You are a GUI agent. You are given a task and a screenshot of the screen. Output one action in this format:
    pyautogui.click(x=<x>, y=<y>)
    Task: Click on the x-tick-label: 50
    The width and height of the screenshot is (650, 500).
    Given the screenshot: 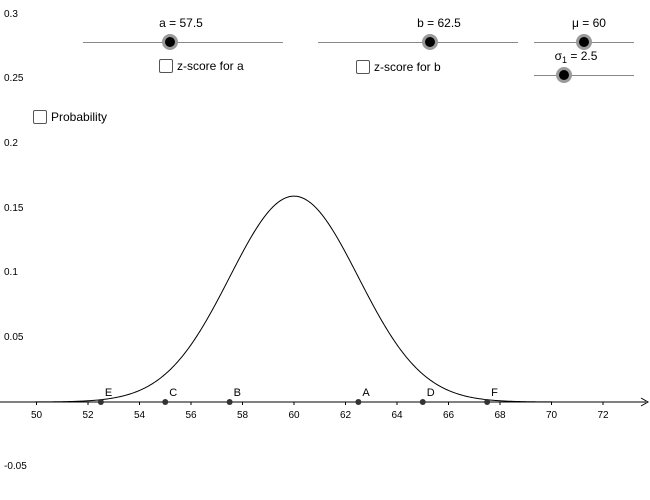 What is the action you would take?
    pyautogui.click(x=37, y=415)
    